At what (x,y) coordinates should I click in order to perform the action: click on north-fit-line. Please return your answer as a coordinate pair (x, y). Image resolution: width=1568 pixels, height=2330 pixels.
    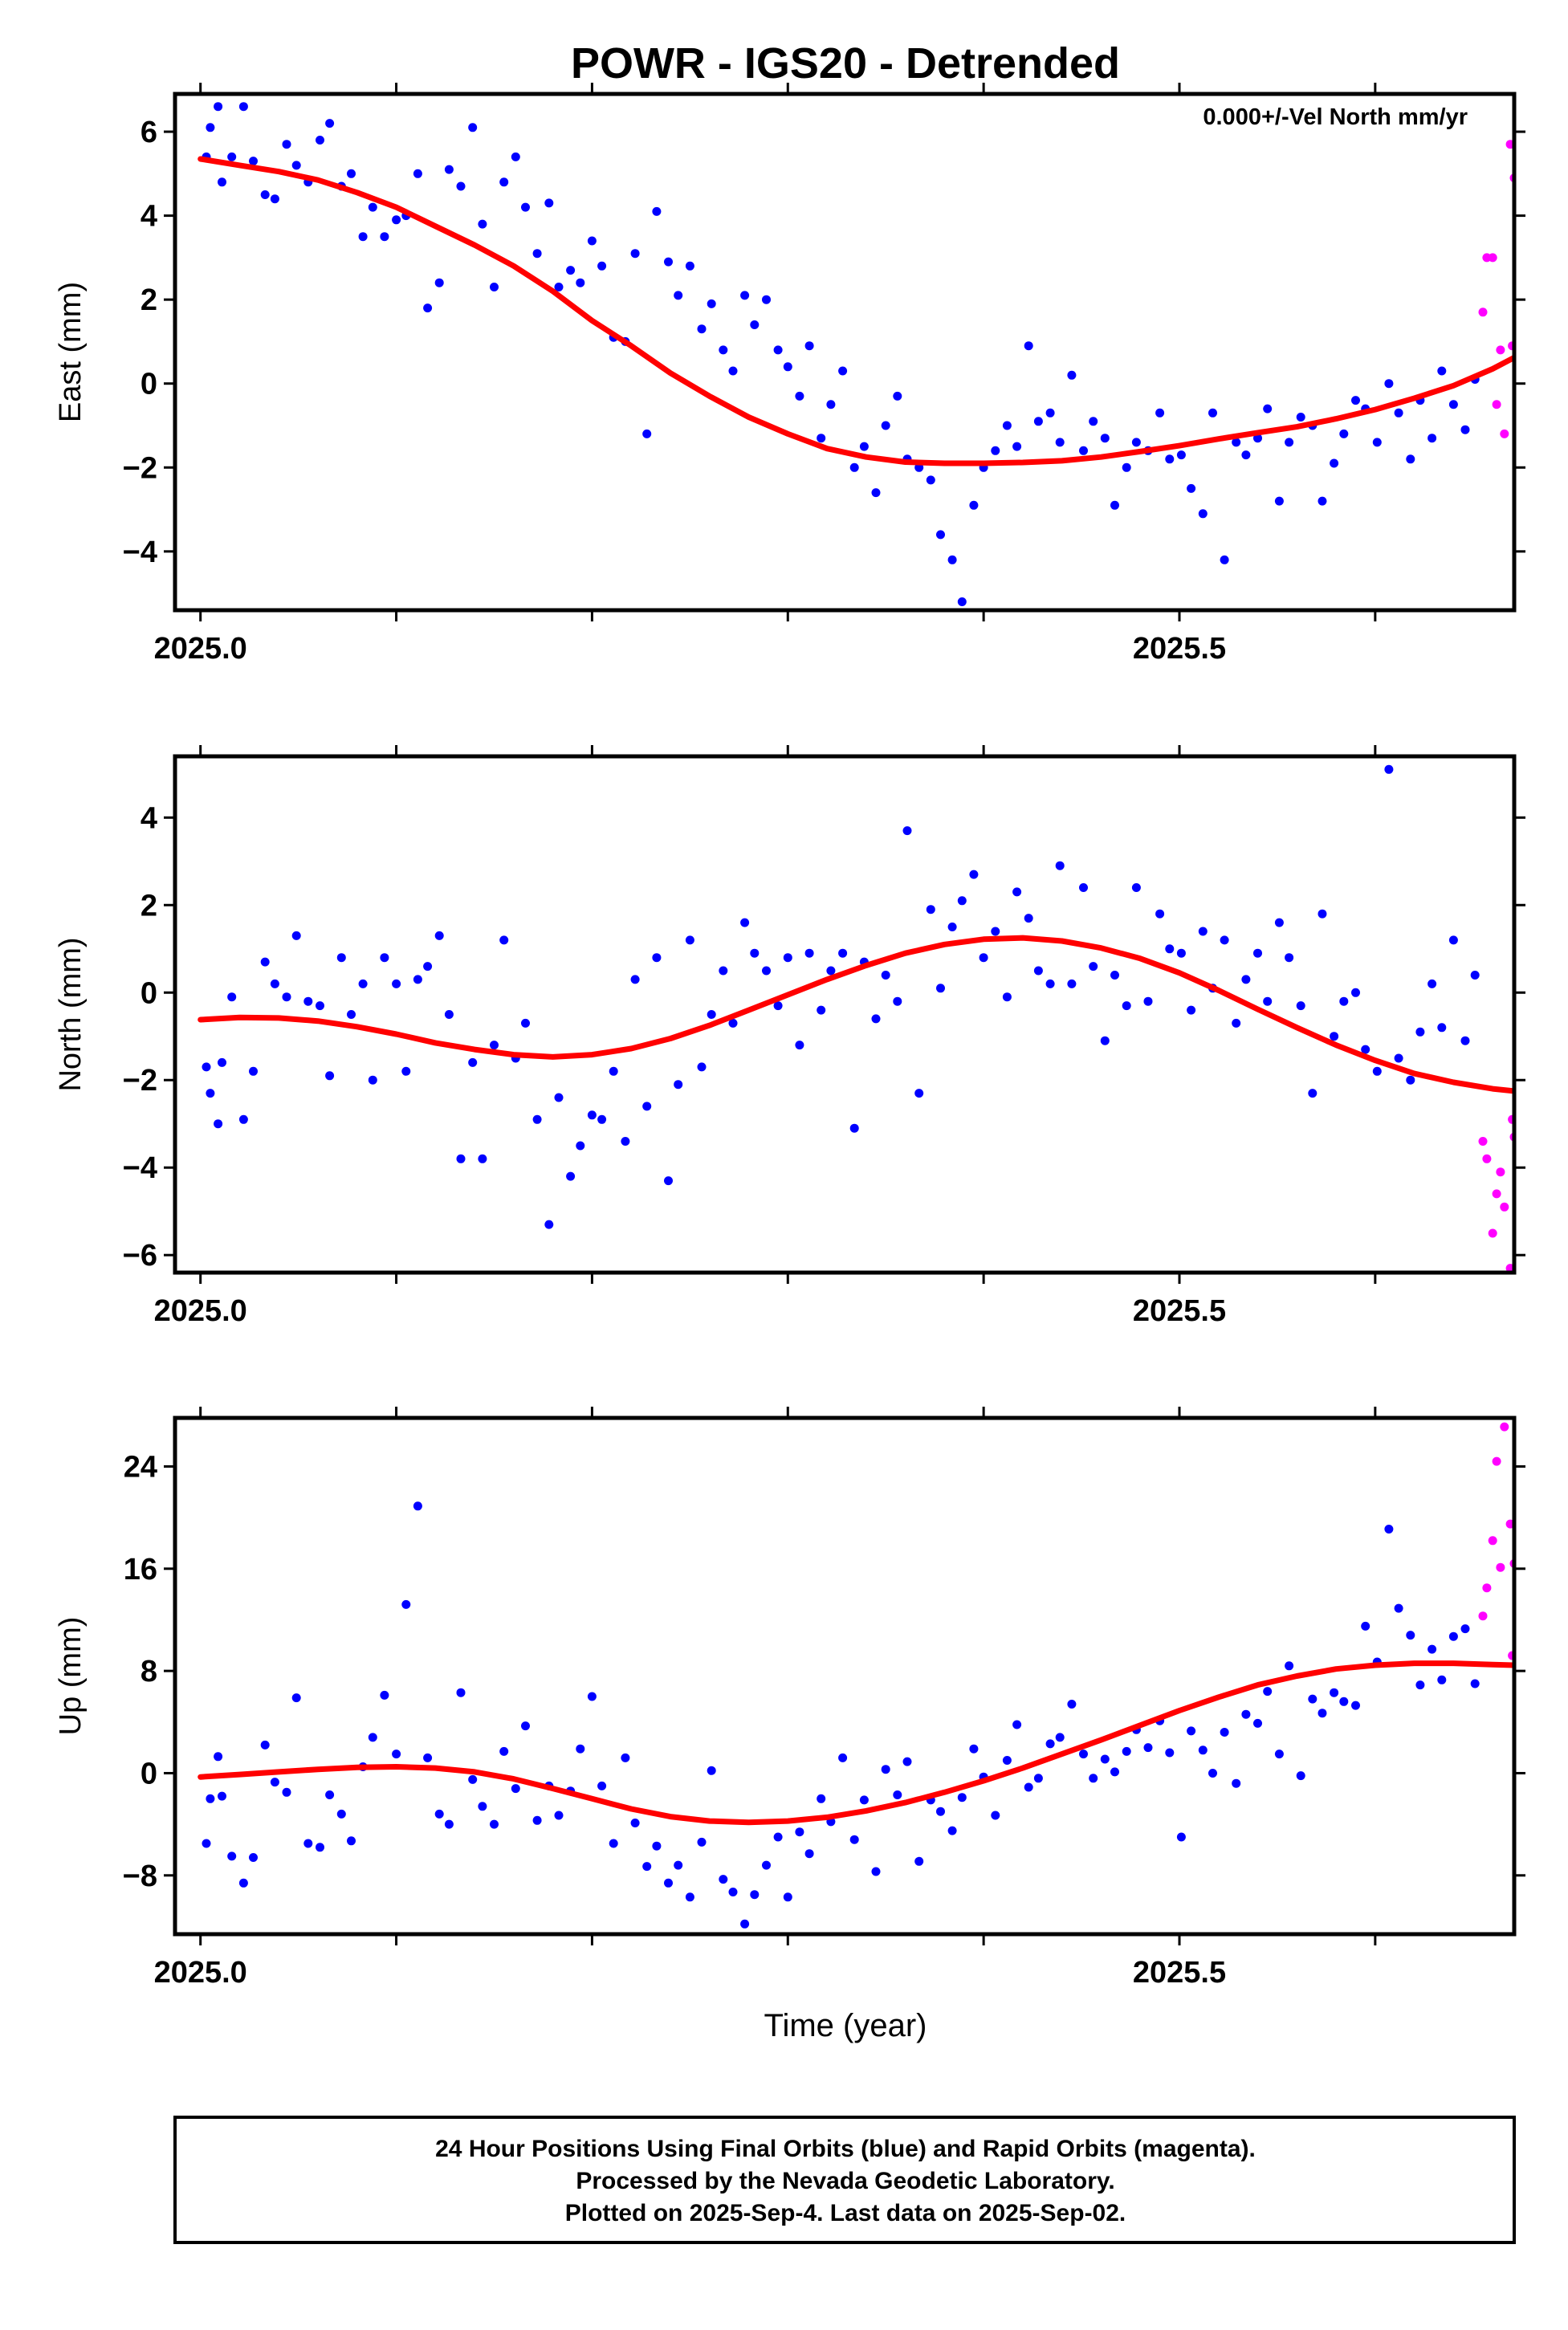
    Looking at the image, I should click on (856, 1014).